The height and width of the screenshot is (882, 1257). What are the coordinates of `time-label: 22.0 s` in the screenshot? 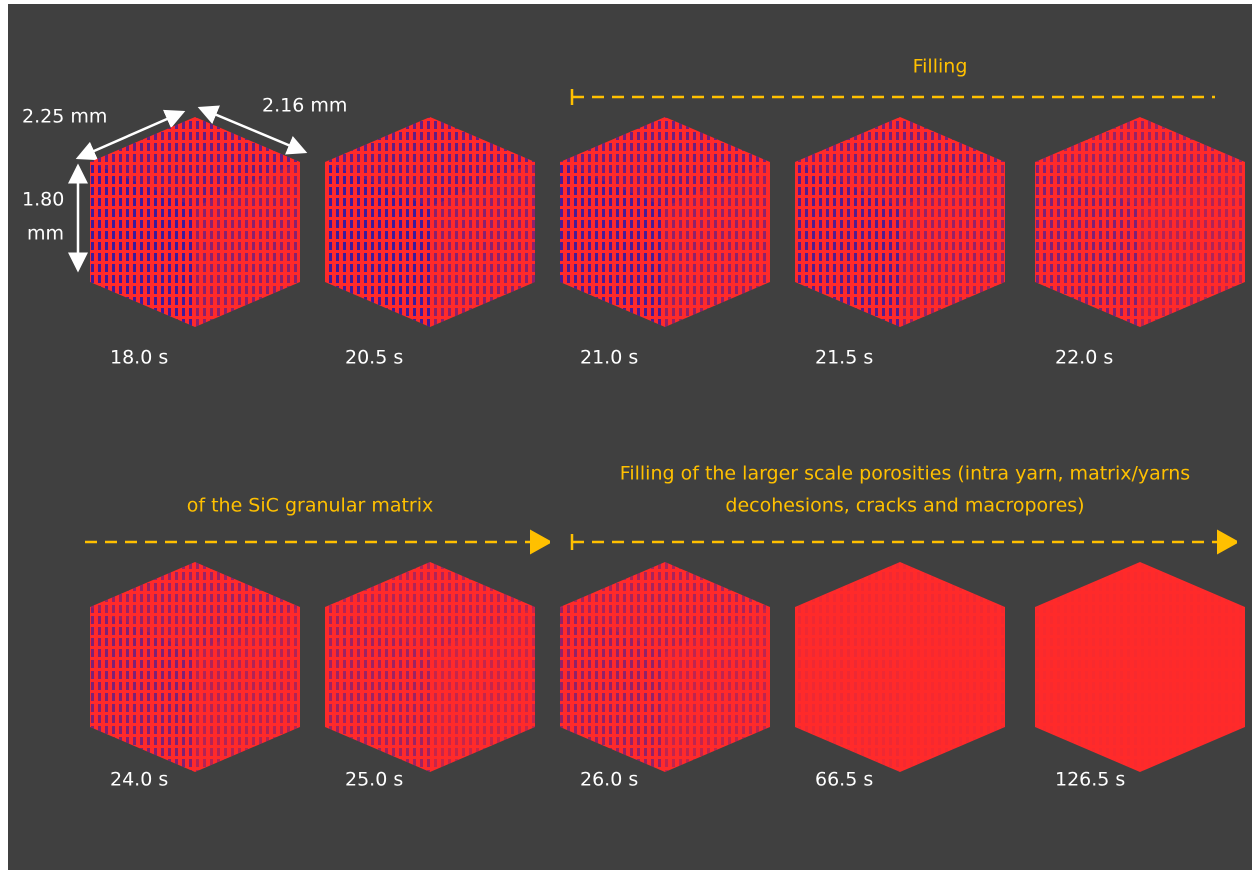 It's located at (1084, 358).